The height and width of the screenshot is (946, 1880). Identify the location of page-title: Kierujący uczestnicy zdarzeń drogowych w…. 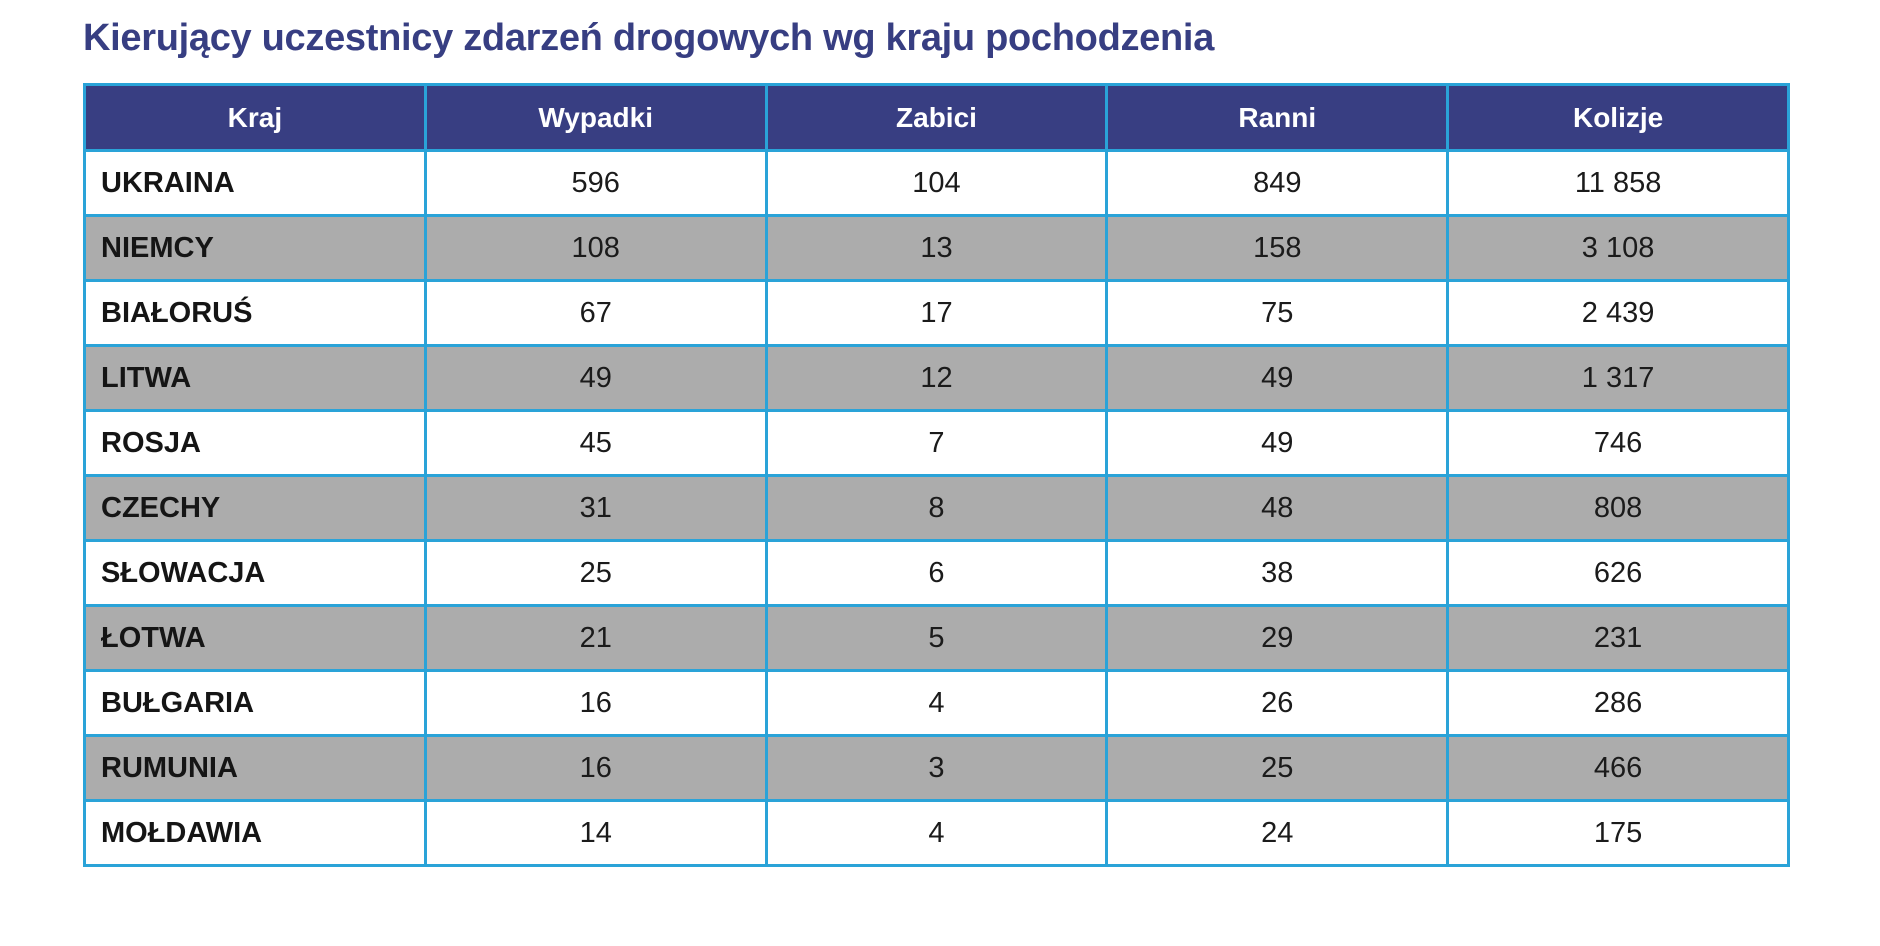
(649, 38).